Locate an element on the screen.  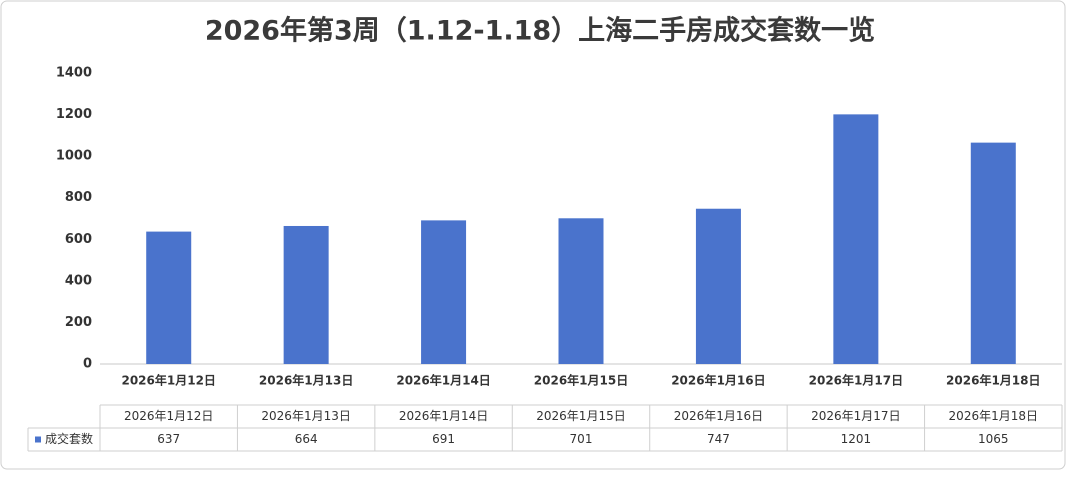
legend-swatch is located at coordinates (38, 439).